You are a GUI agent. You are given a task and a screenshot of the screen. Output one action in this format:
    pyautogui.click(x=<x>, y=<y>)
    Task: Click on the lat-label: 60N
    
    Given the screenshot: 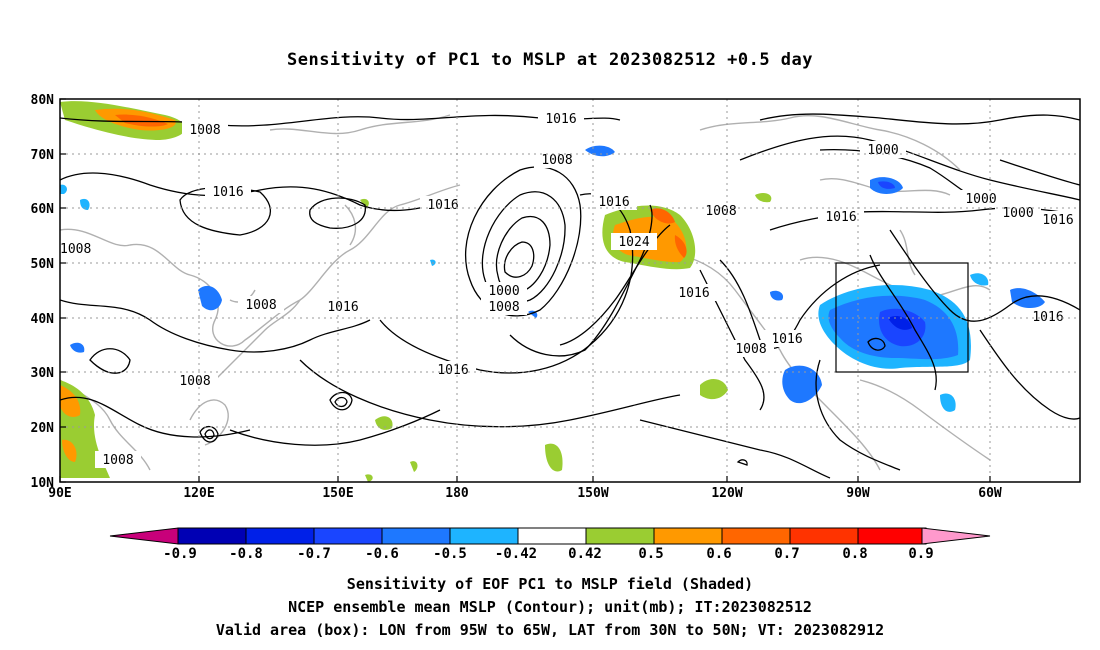 What is the action you would take?
    pyautogui.click(x=43, y=209)
    